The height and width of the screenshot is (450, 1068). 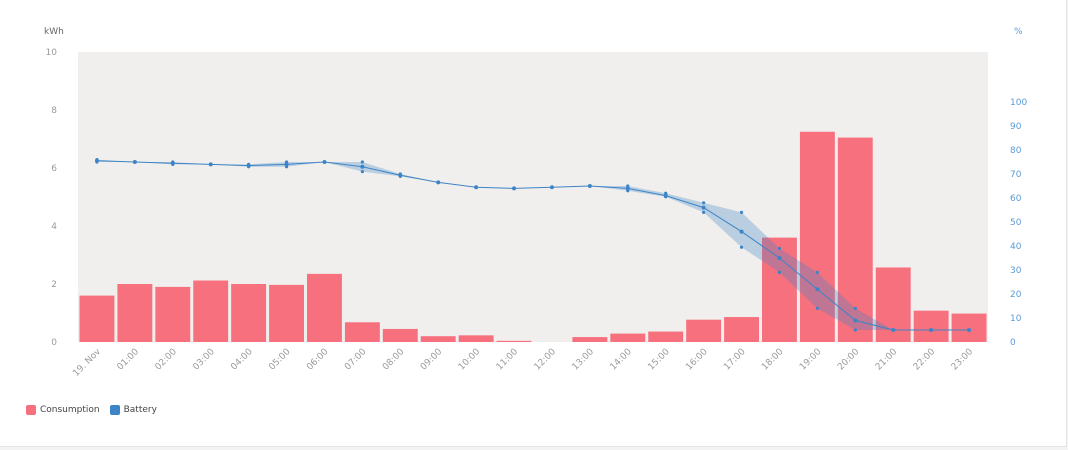 I want to click on y-left-tick: 4, so click(x=54, y=227).